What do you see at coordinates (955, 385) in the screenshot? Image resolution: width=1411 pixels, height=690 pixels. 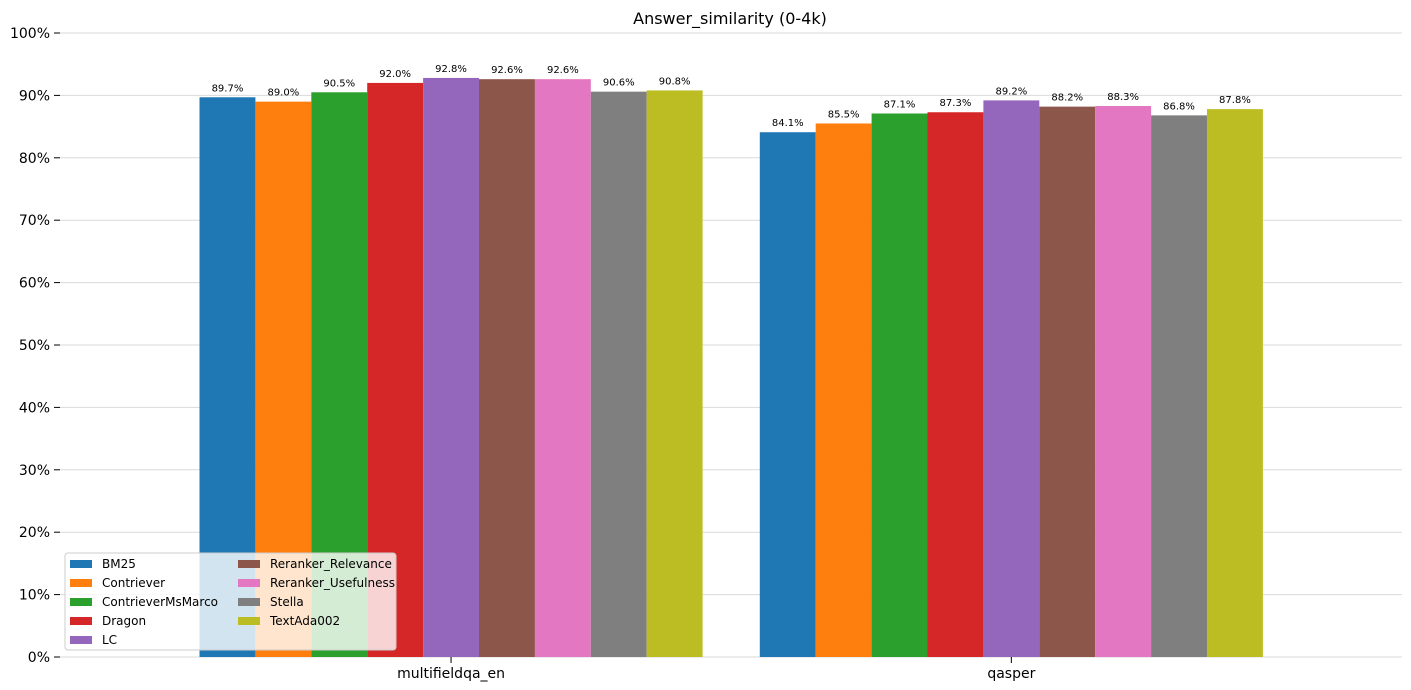 I see `bar-dragon` at bounding box center [955, 385].